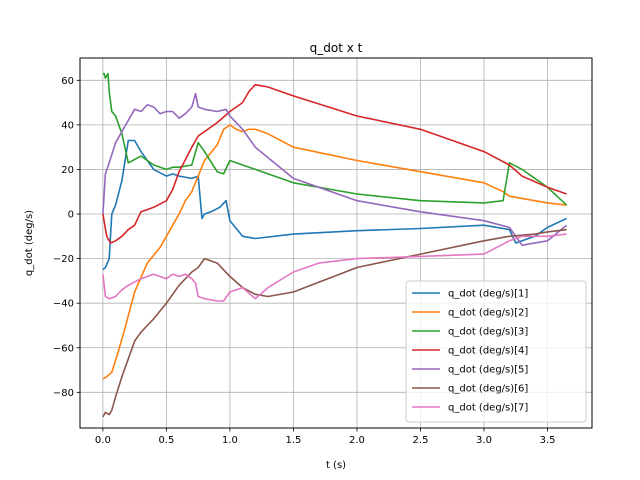 This screenshot has height=480, width=640. Describe the element at coordinates (488, 351) in the screenshot. I see `legend-entry: q_dot (deg/s)[4]` at that location.